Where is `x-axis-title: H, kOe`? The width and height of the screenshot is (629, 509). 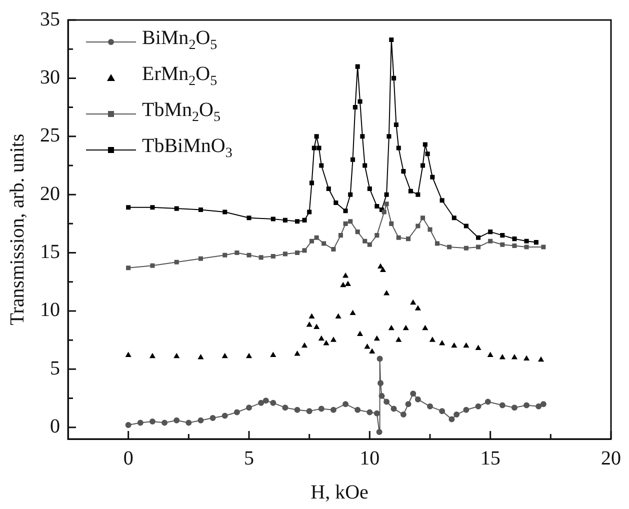 x-axis-title: H, kOe is located at coordinates (339, 492).